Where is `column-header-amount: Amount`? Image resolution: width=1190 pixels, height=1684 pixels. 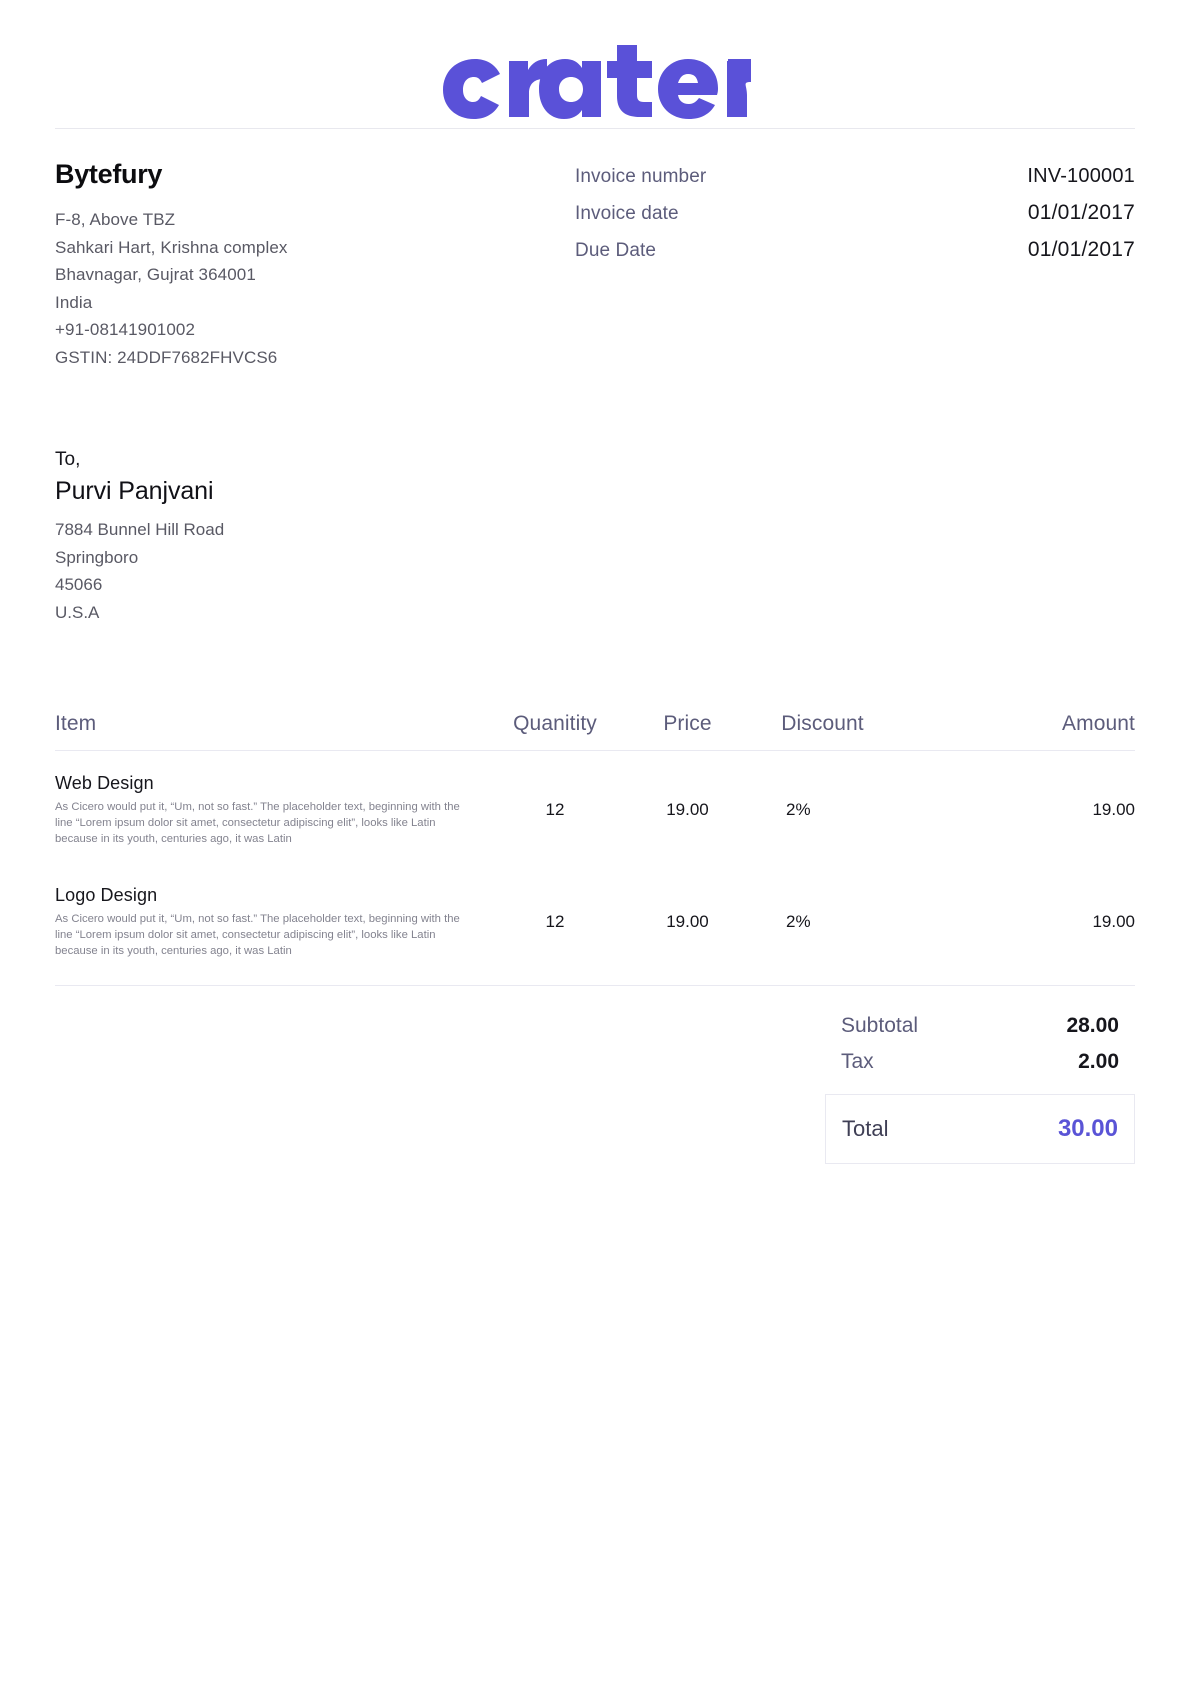
column-header-amount: Amount is located at coordinates (1098, 723).